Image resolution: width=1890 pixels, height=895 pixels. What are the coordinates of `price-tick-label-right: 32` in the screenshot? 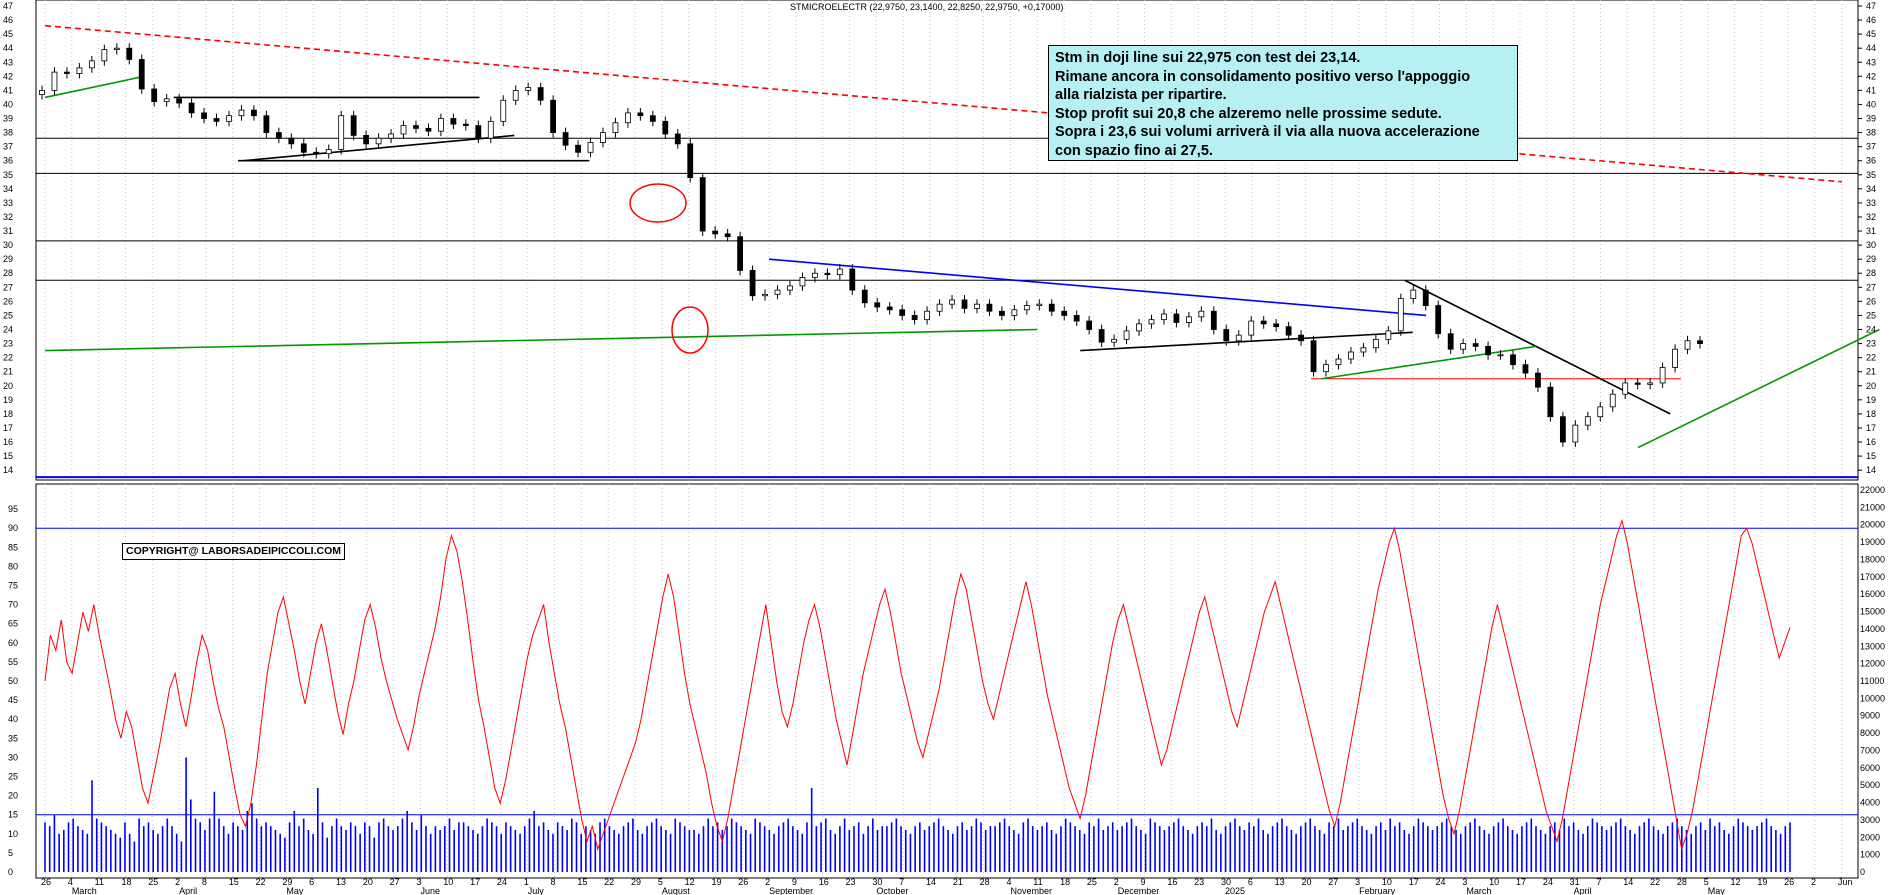 It's located at (1871, 217).